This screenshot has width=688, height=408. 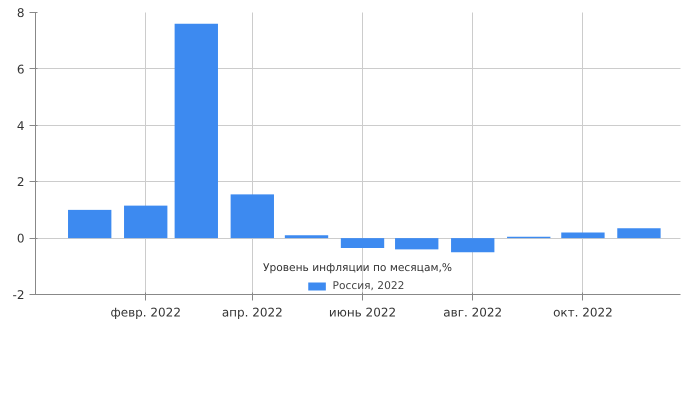 What do you see at coordinates (252, 313) in the screenshot?
I see `x-tick-label: апр. 2022` at bounding box center [252, 313].